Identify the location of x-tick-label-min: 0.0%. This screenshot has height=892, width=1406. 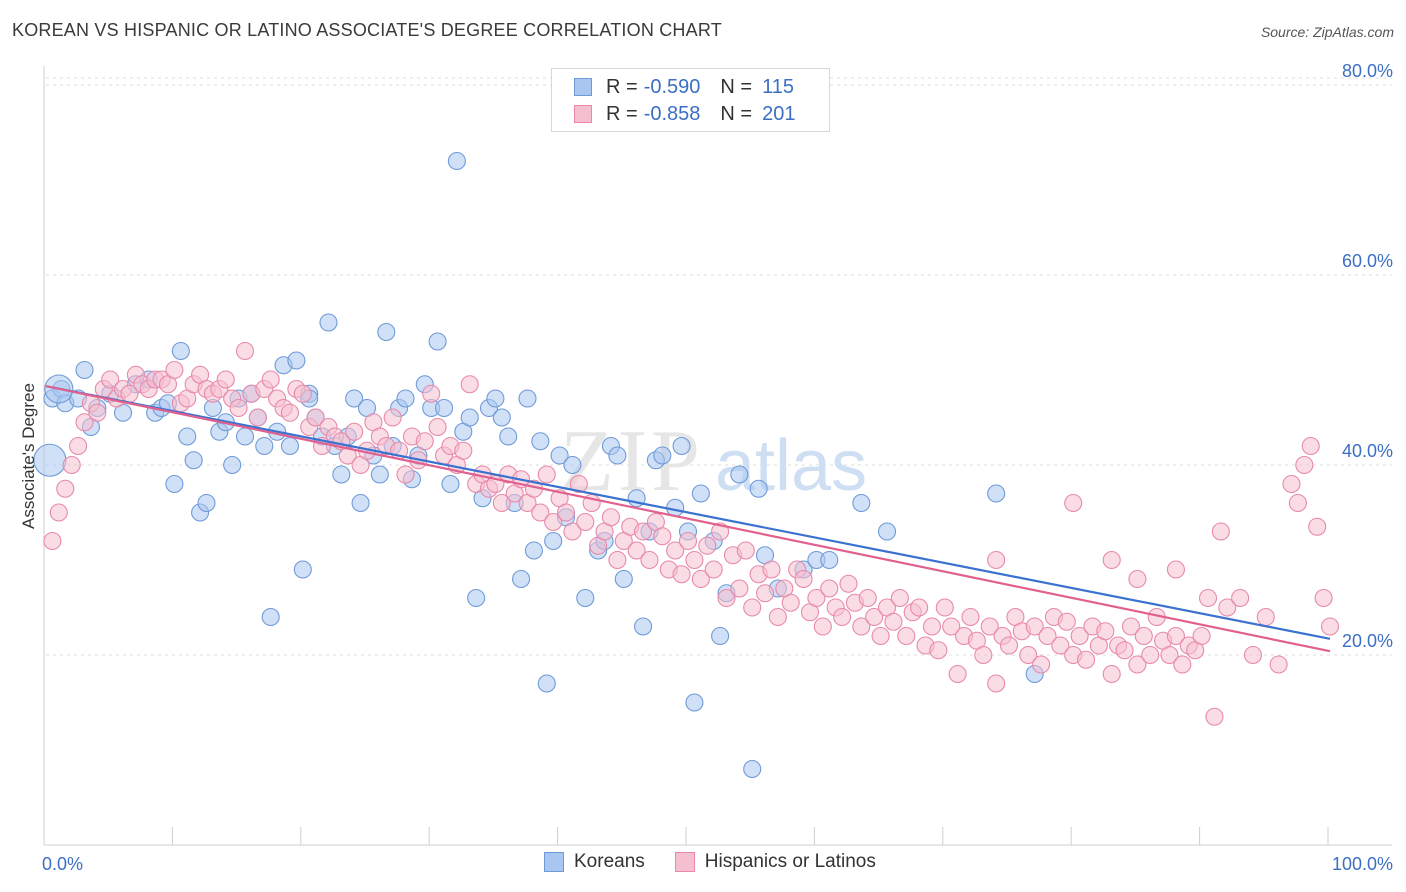
(62, 864).